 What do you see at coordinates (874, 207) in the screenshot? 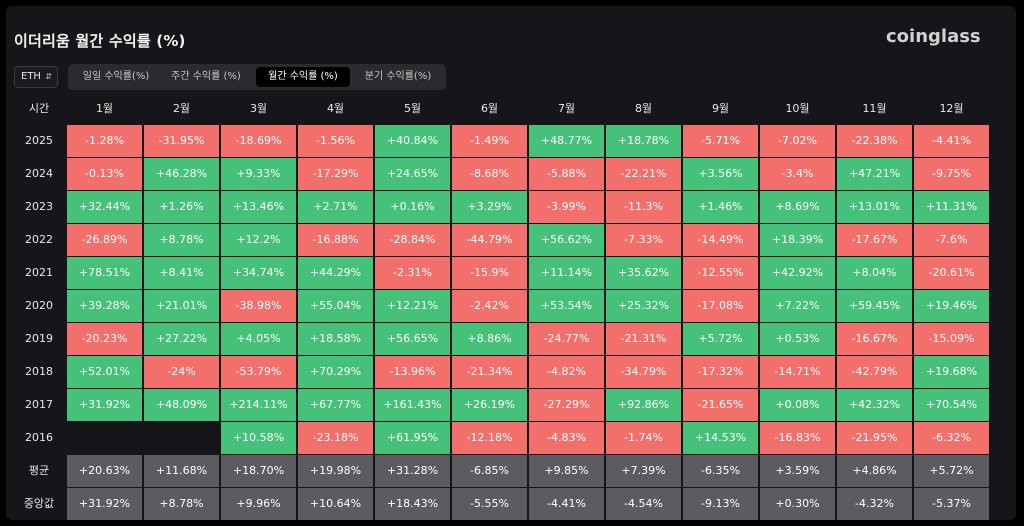
I see `return-cell: +13.01%` at bounding box center [874, 207].